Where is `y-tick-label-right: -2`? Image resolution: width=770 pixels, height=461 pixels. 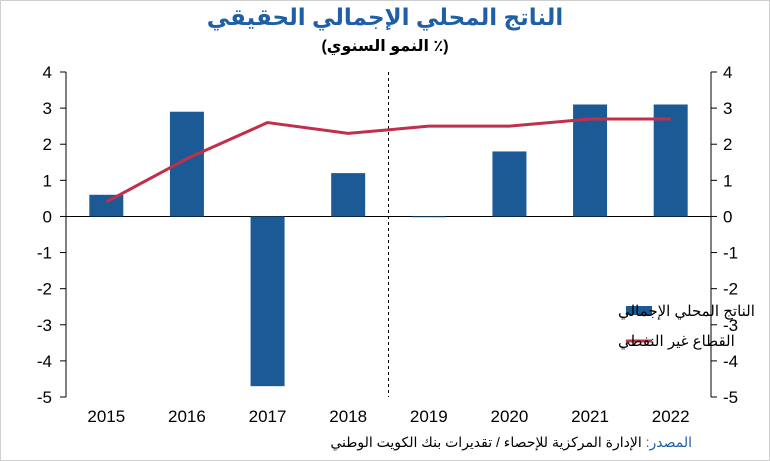 y-tick-label-right: -2 is located at coordinates (730, 289).